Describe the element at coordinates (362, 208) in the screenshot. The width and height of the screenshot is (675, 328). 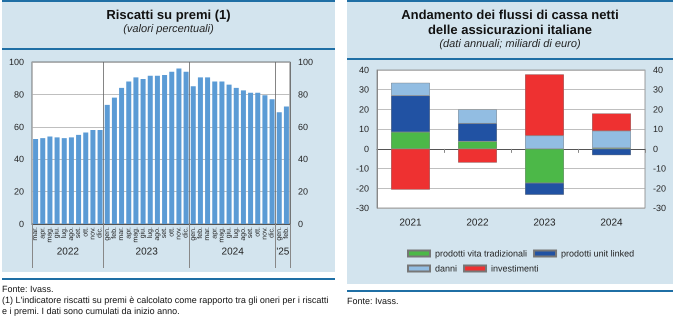
I see `y-tick-label: -30` at that location.